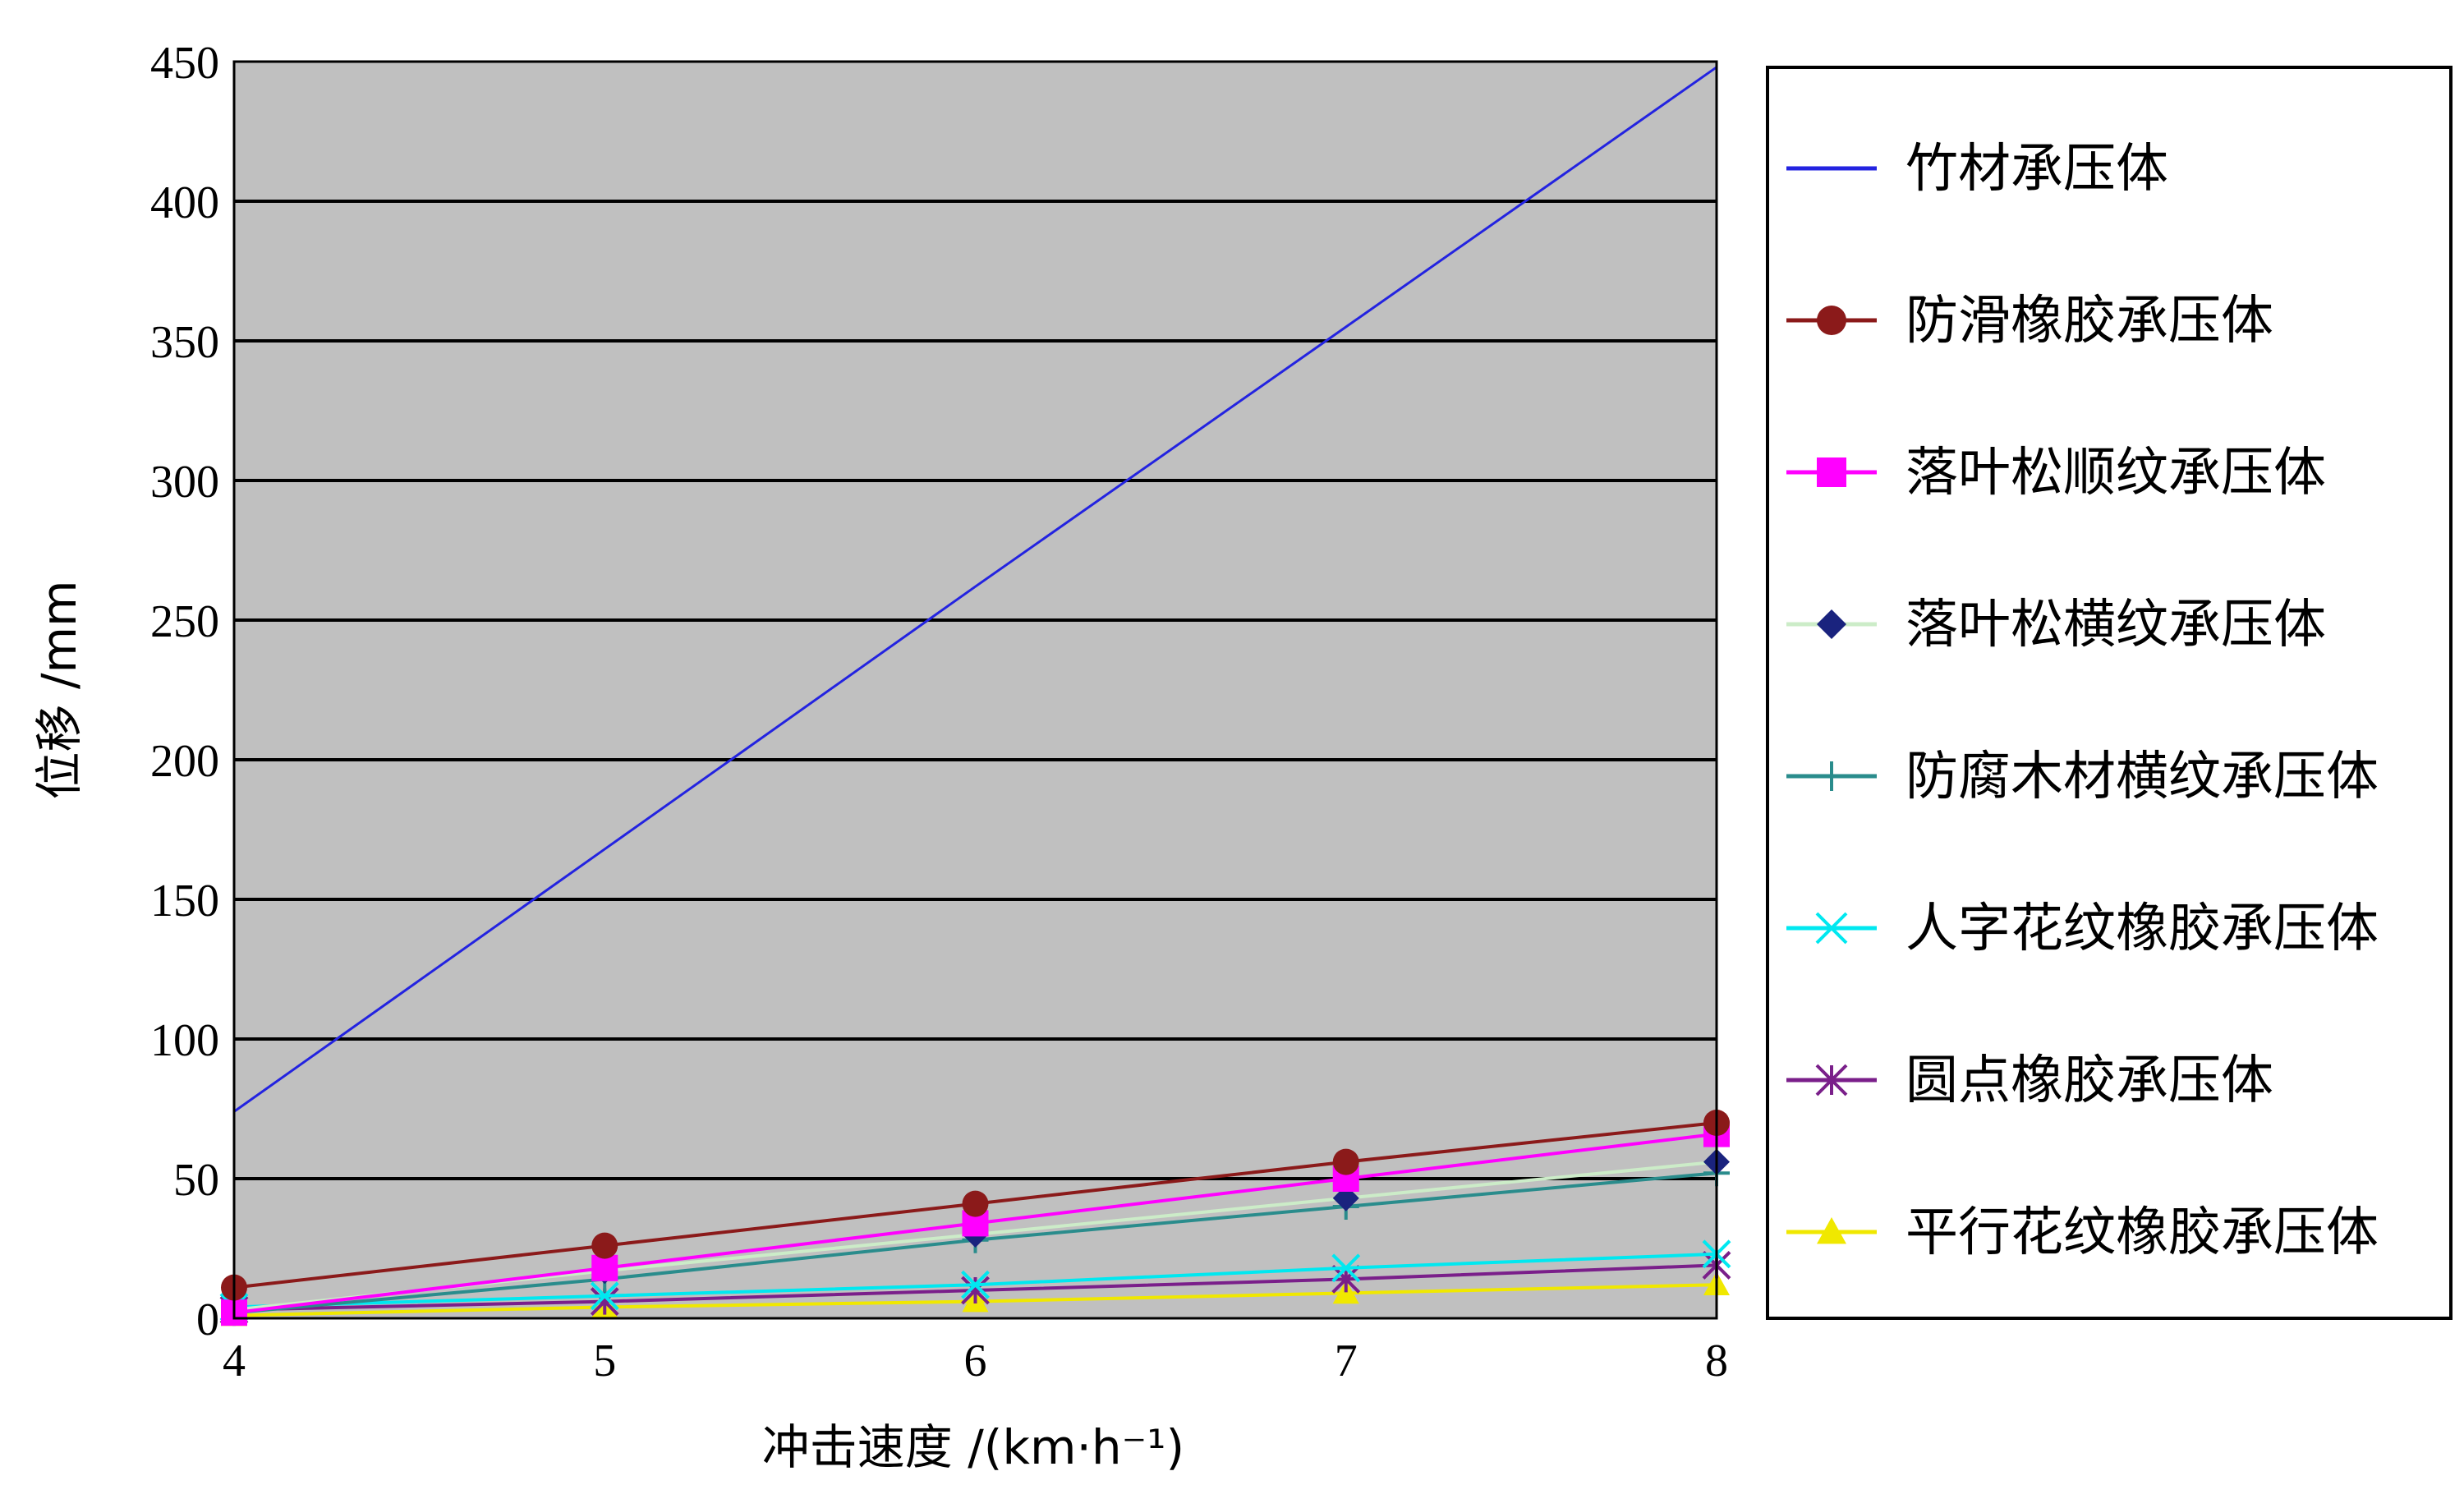 The width and height of the screenshot is (2464, 1485). I want to click on legend-label: 平行花纹橡胶承压体, so click(2142, 1232).